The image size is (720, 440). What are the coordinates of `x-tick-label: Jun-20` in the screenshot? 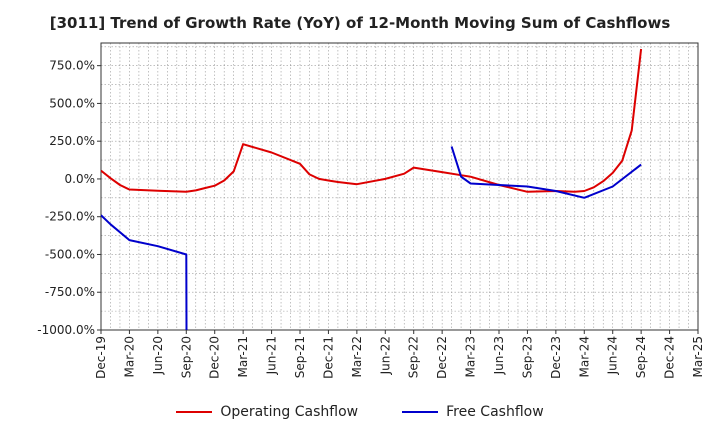 It's located at (158, 355).